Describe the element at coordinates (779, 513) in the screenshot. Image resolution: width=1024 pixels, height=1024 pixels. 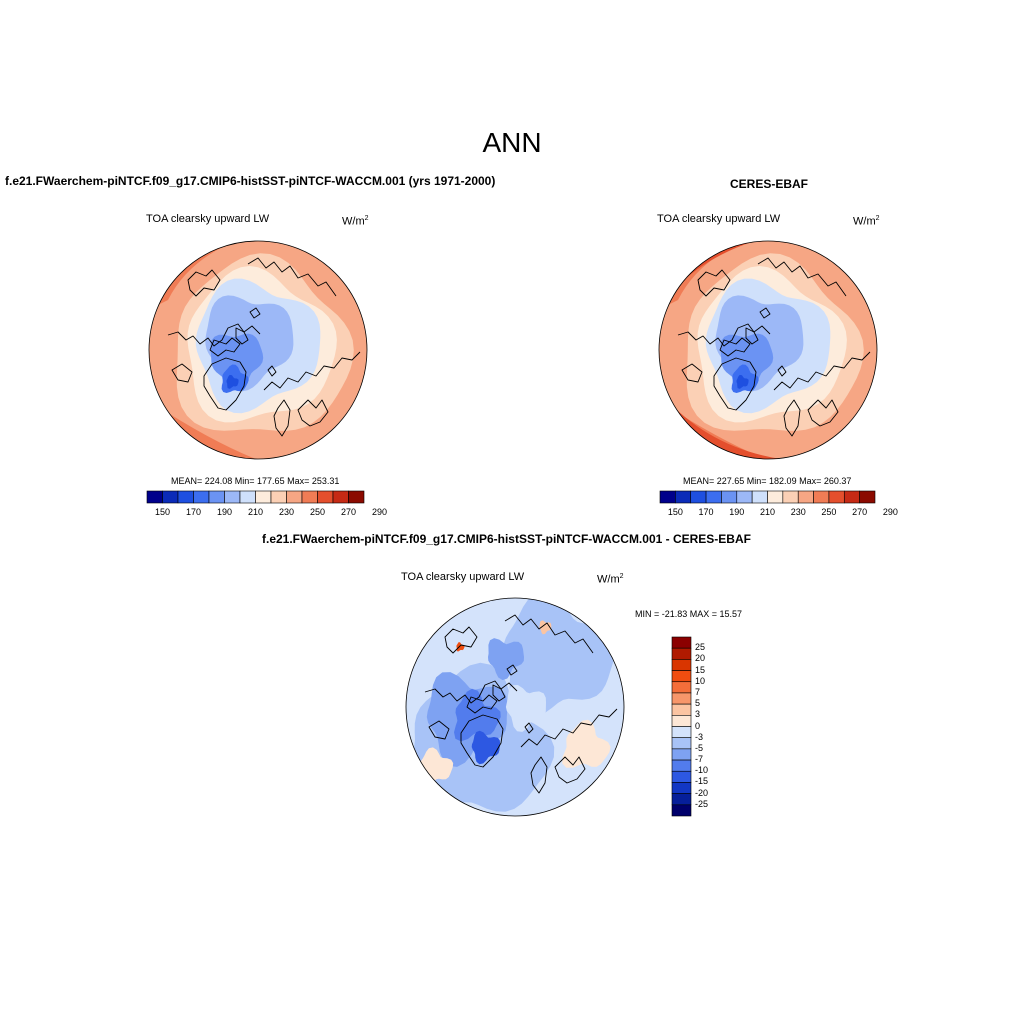
I see `obs-colorbar-labels: 150 170 190 210 230 250 270 290` at that location.